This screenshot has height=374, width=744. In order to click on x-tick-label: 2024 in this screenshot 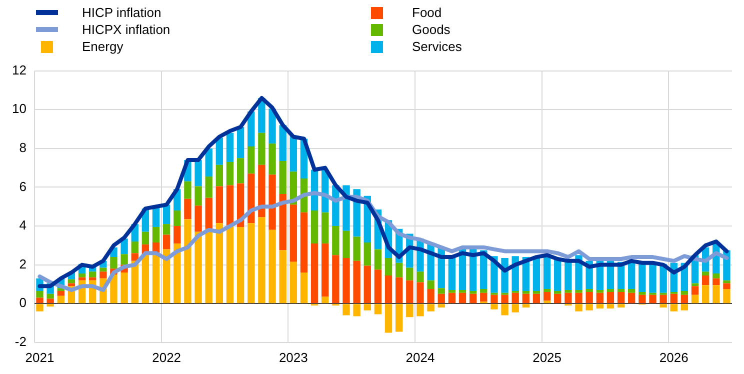, I will do `click(420, 357)`.